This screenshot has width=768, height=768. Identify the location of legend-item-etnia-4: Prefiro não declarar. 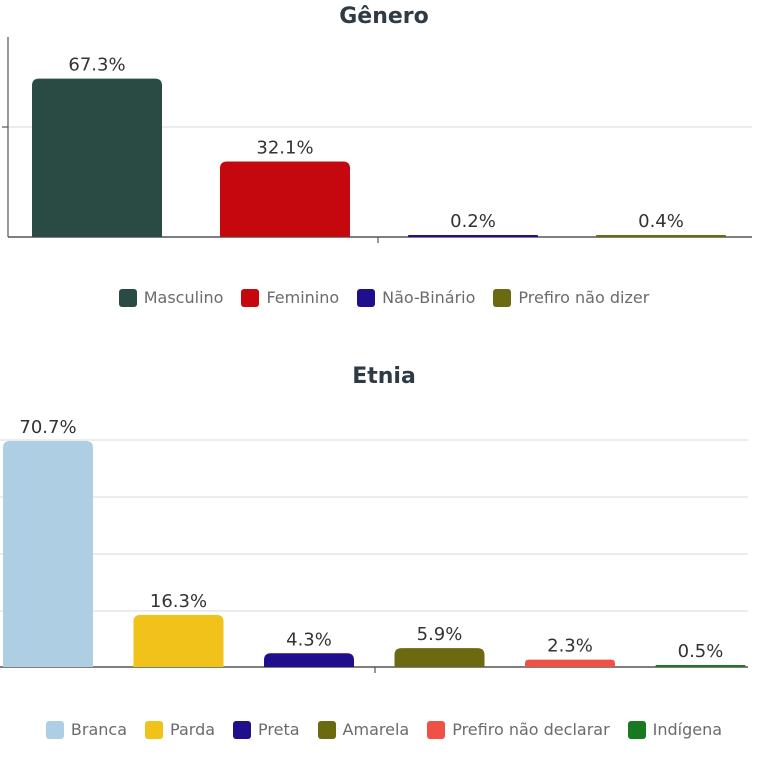
(518, 729).